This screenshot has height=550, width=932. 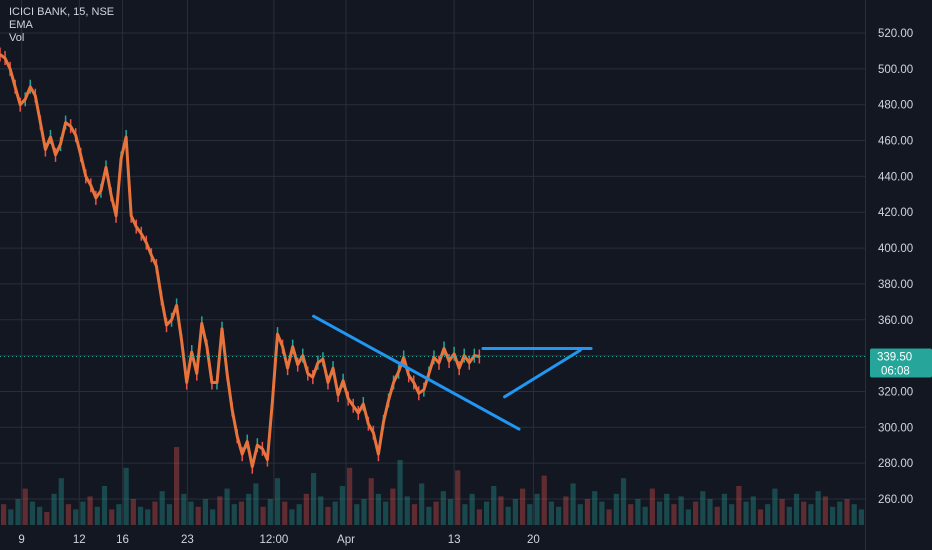 I want to click on volume-indicator-label: Vol, so click(x=17, y=38).